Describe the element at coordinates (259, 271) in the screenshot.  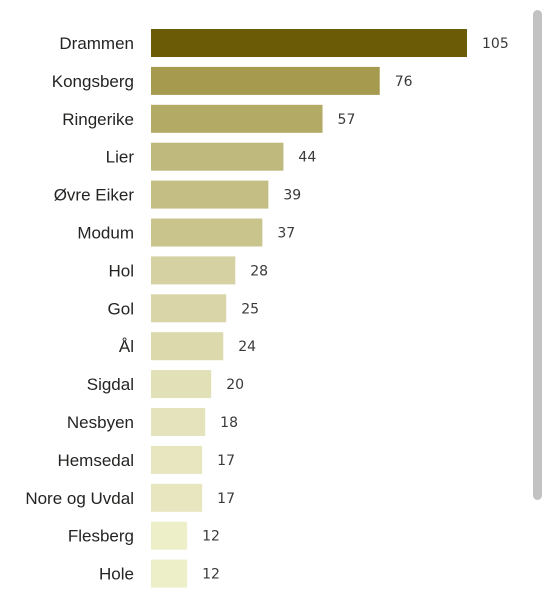
I see `value-label: 28` at that location.